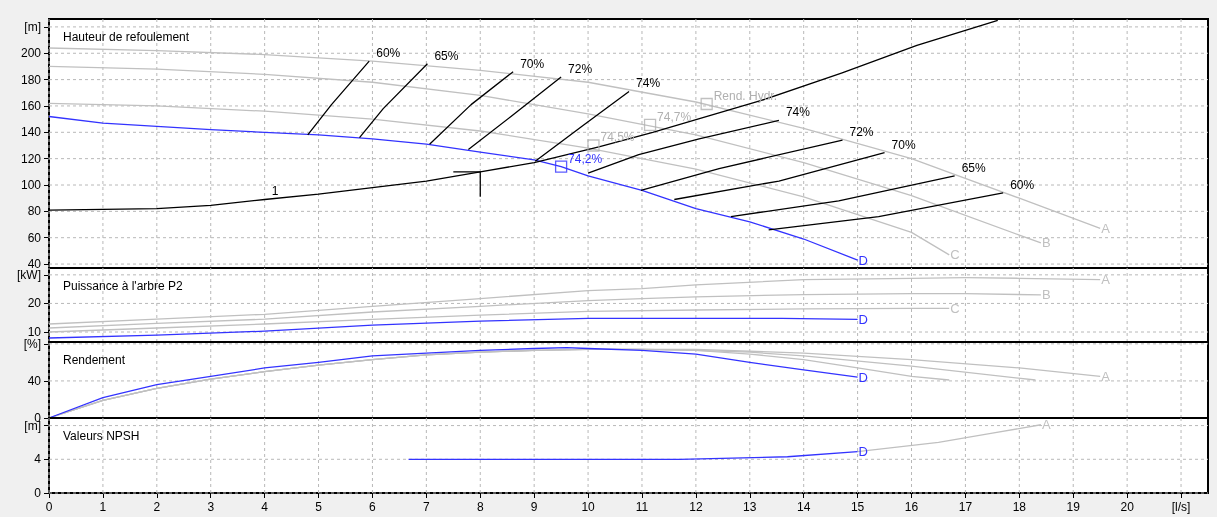  I want to click on annotation: 74,7%, so click(674, 116).